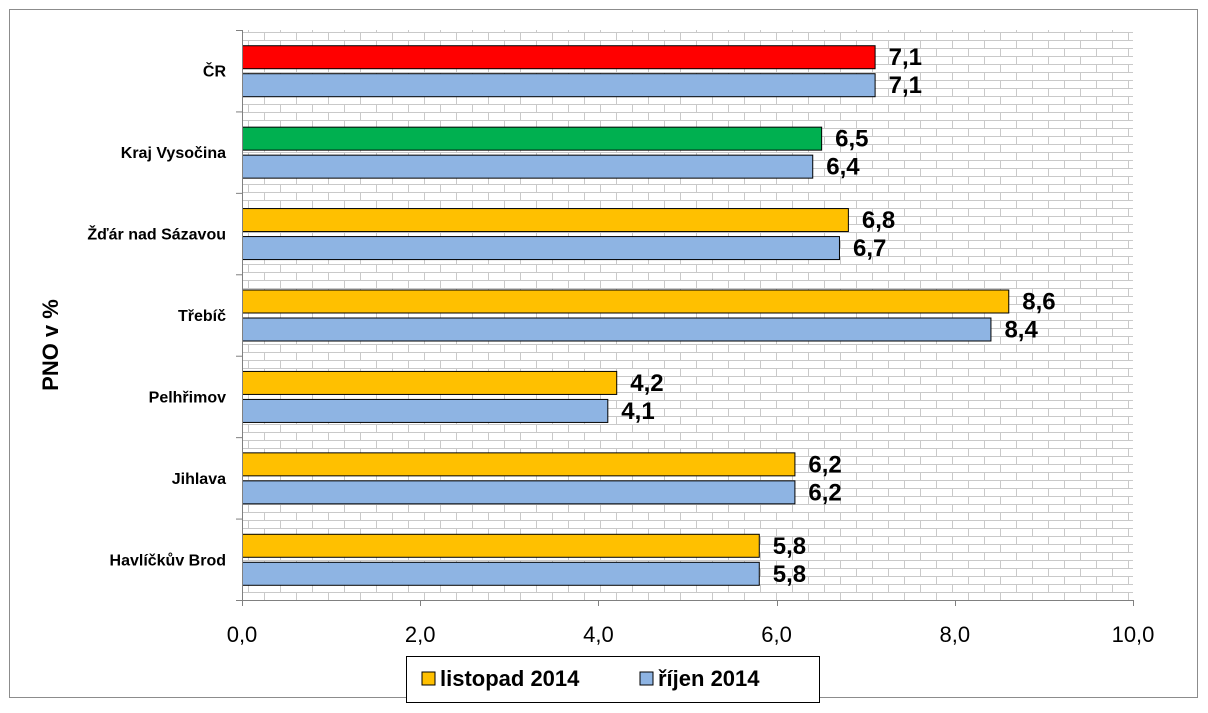 Image resolution: width=1208 pixels, height=713 pixels. Describe the element at coordinates (173, 153) in the screenshot. I see `category-label-1: Kraj Vysočina` at that location.